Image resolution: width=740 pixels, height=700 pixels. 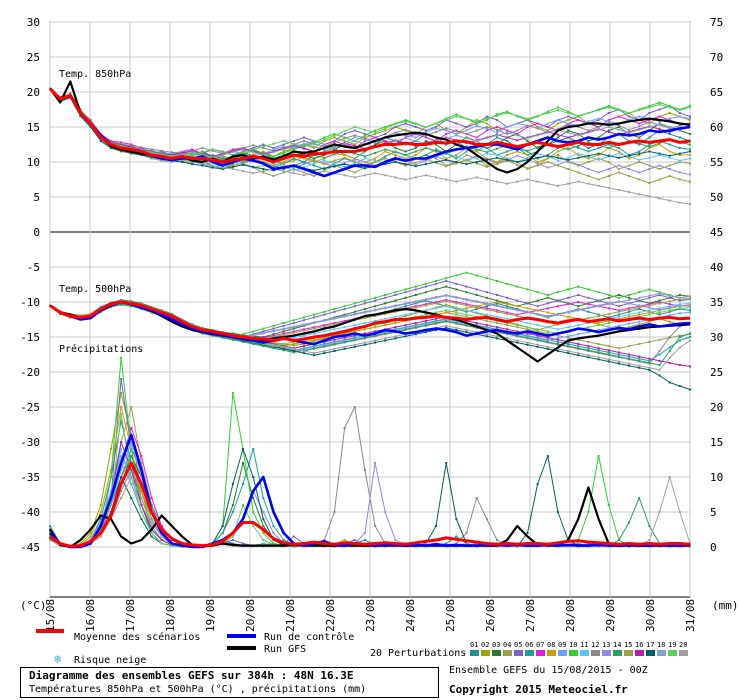 I want to click on perturbation-swatch, so click(x=474, y=653).